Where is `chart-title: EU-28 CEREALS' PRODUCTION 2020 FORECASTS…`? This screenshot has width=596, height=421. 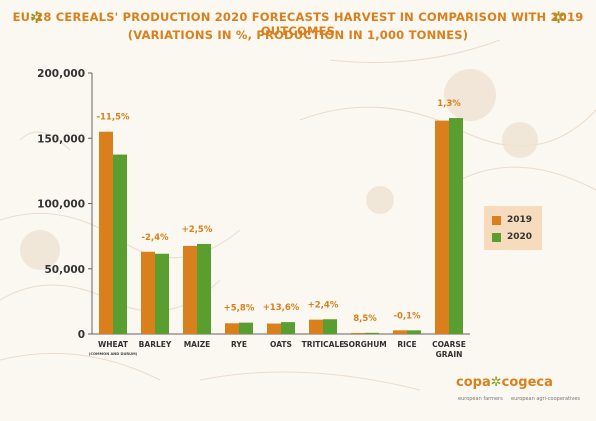
chart-title: EU-28 CEREALS' PRODUCTION 2020 FORECASTS… is located at coordinates (298, 24).